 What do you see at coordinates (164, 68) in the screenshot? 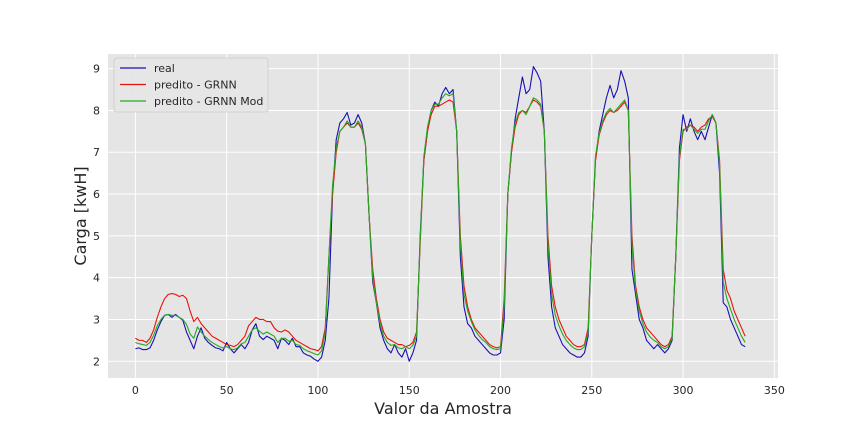
I see `legend-label: real` at bounding box center [164, 68].